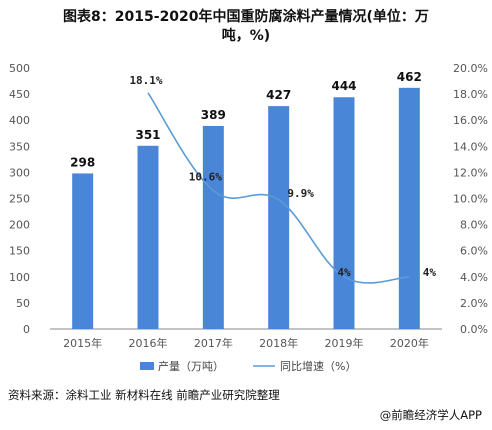 This screenshot has width=492, height=430. What do you see at coordinates (474, 225) in the screenshot?
I see `right-axis-tick-label: 8.0%` at bounding box center [474, 225].